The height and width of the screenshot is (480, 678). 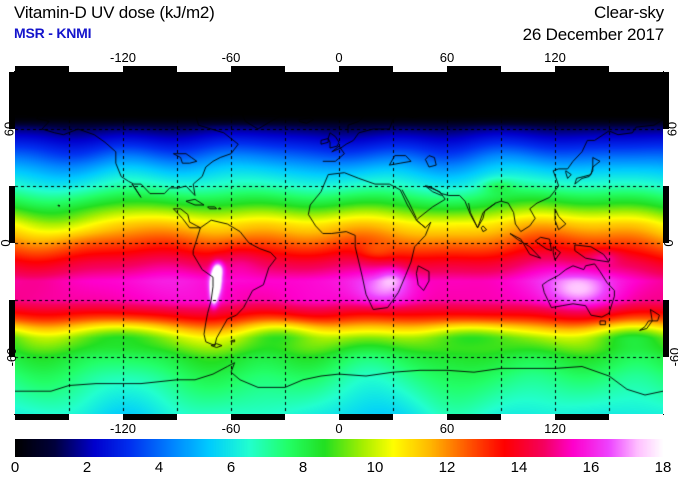 I want to click on data-source-label: MSR - KNMI, so click(x=53, y=33).